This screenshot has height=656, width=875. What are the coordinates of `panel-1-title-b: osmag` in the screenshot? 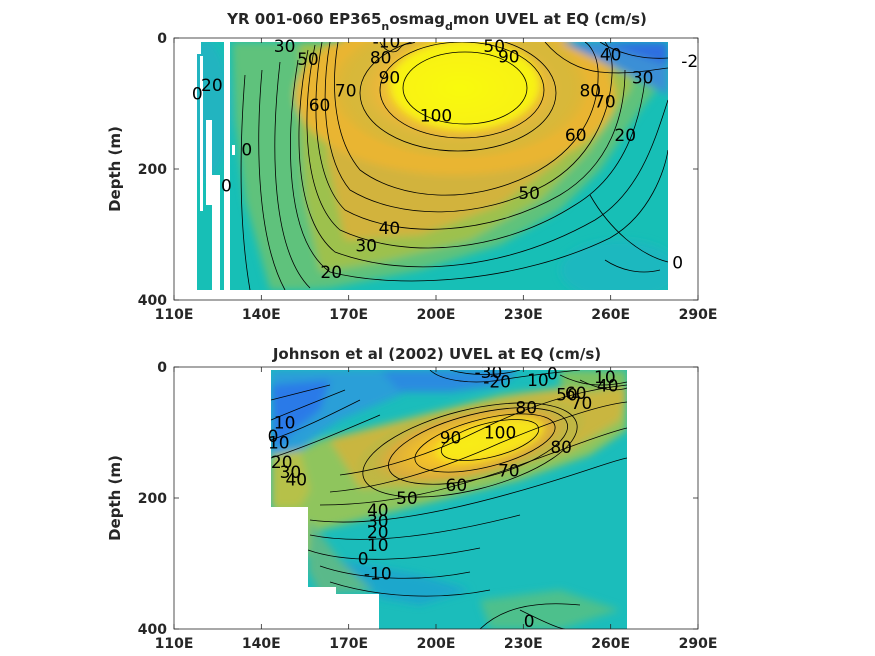 It's located at (417, 19).